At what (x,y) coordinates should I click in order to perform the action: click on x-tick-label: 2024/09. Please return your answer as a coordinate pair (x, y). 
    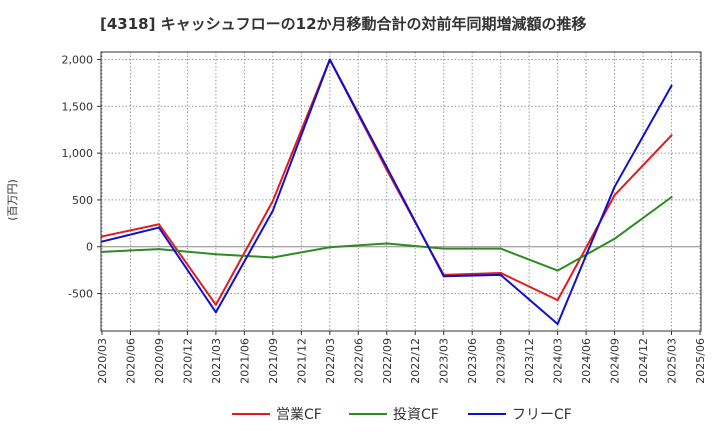
    Looking at the image, I should click on (615, 361).